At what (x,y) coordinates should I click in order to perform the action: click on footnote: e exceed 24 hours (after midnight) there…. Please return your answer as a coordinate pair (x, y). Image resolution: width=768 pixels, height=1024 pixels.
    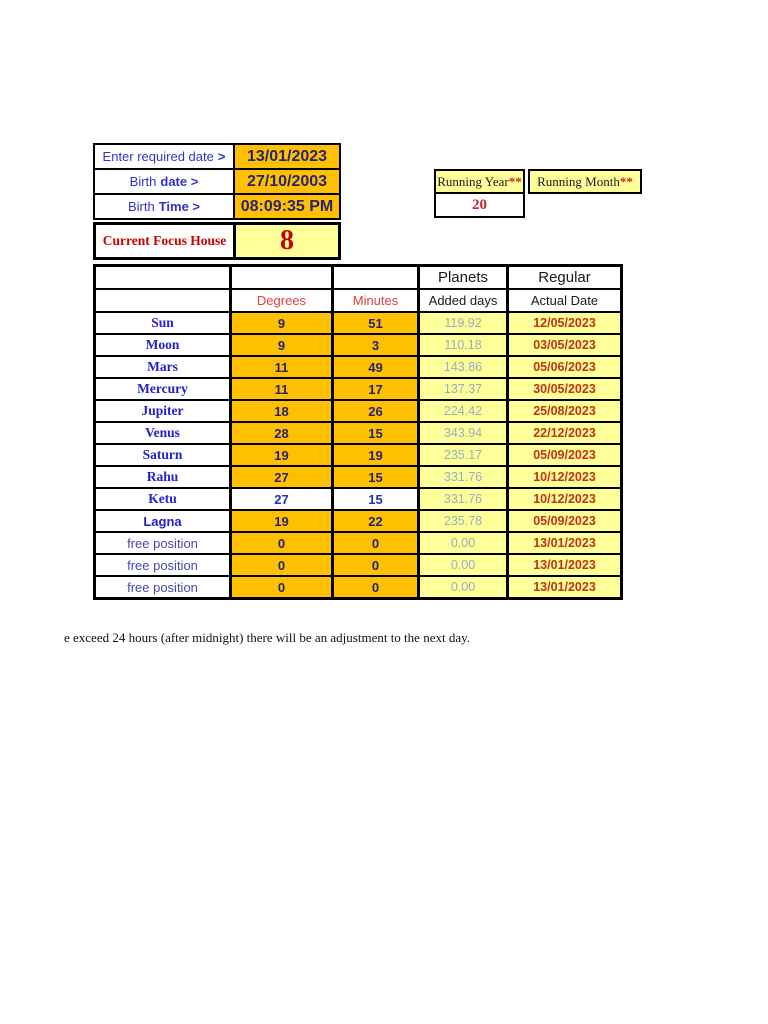
    Looking at the image, I should click on (267, 637).